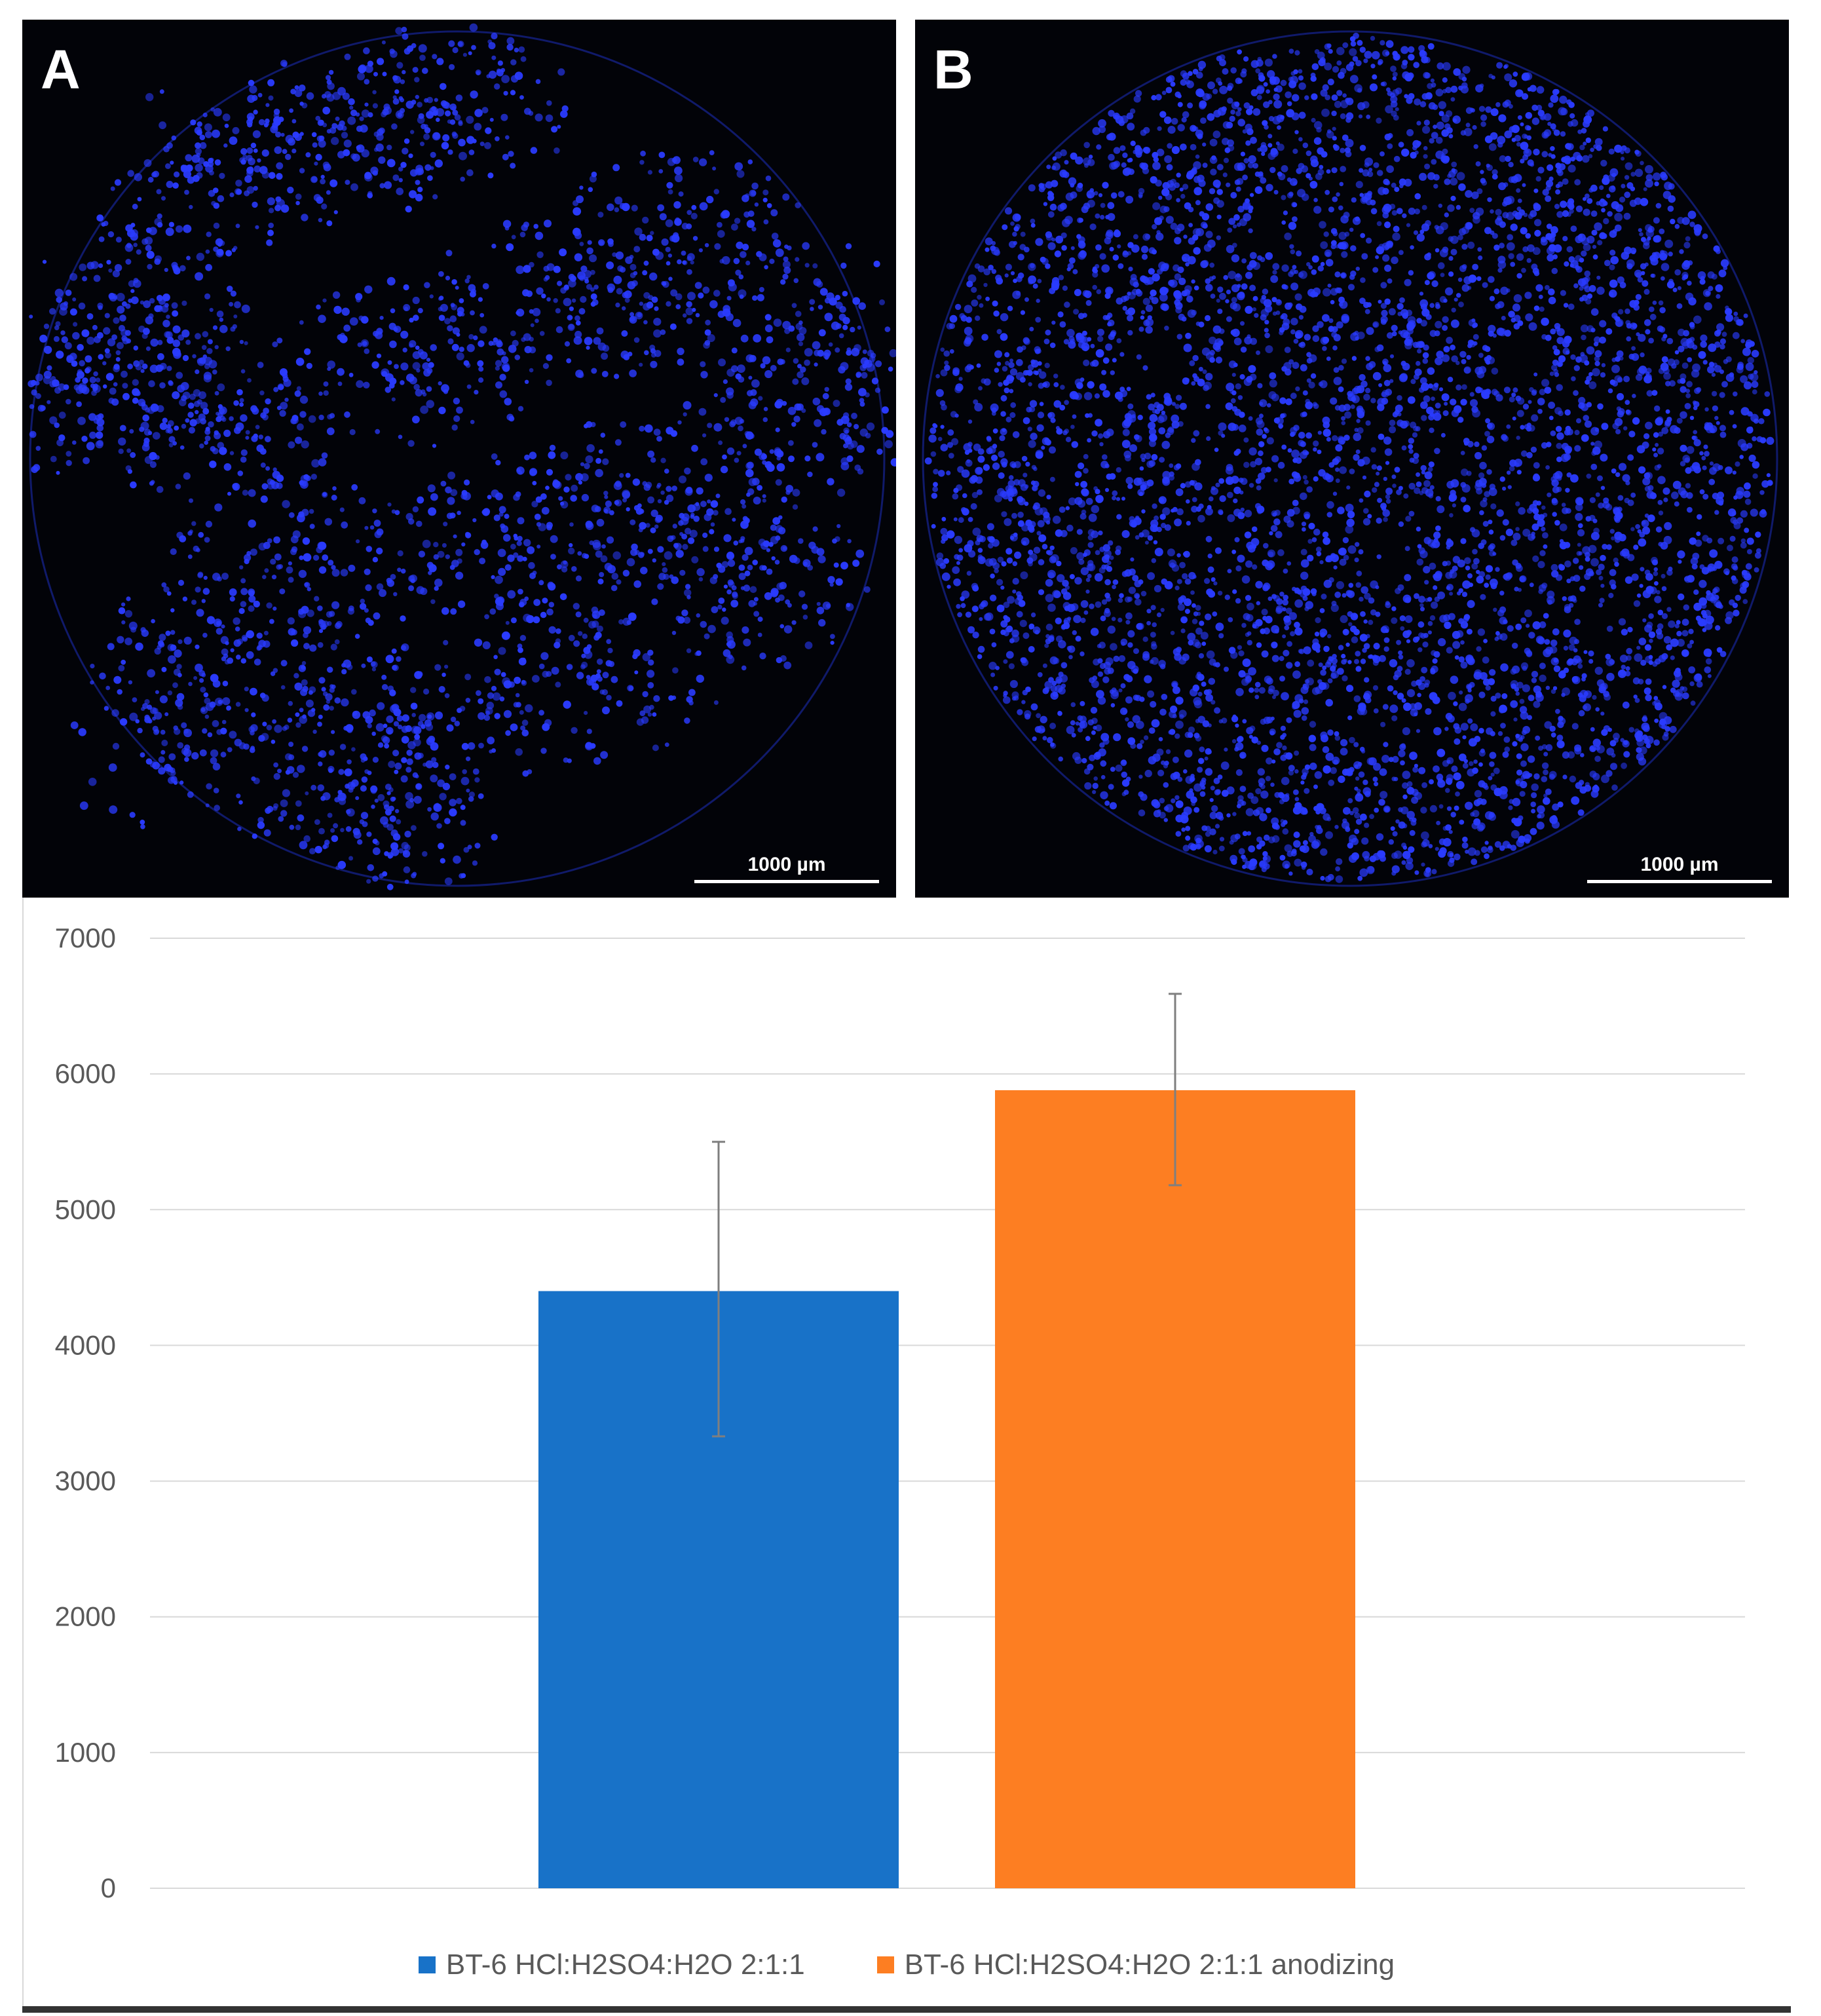  What do you see at coordinates (786, 864) in the screenshot?
I see `scale-bar-a-label: 1000 µm` at bounding box center [786, 864].